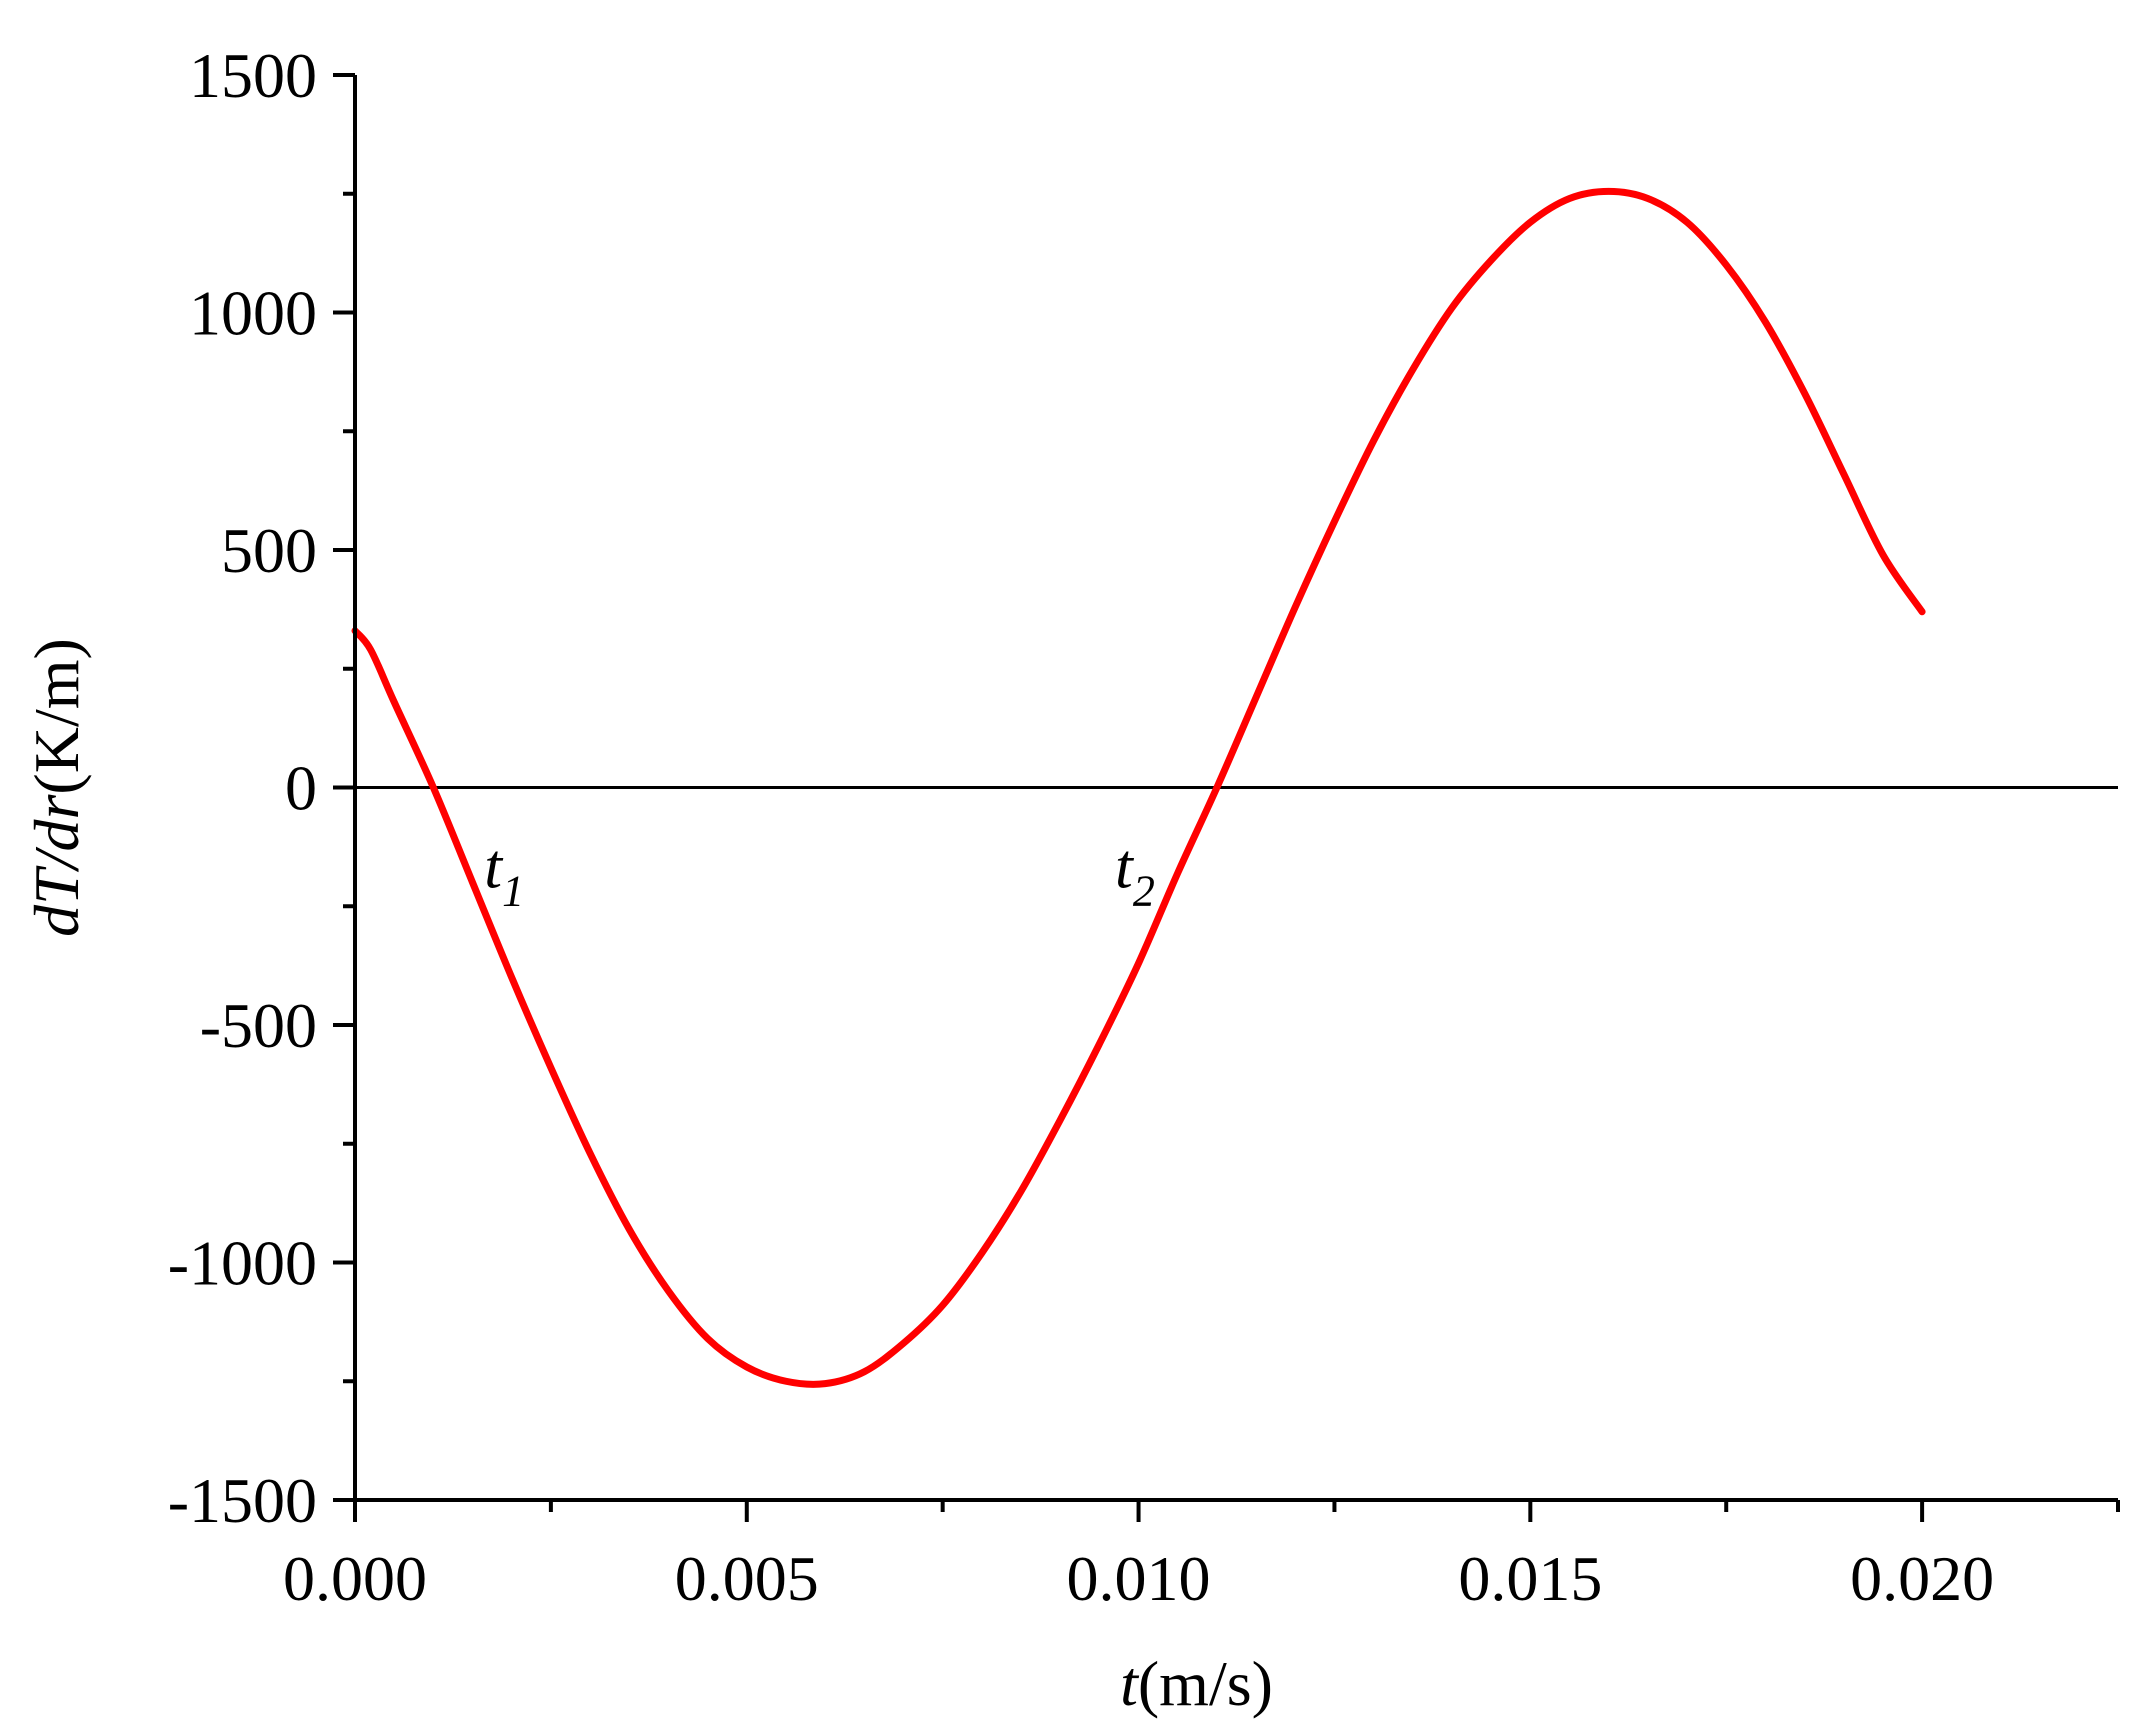  I want to click on x-ticks: 0.000 0.005 0.010 0.015 0.020, so click(1201, 1557).